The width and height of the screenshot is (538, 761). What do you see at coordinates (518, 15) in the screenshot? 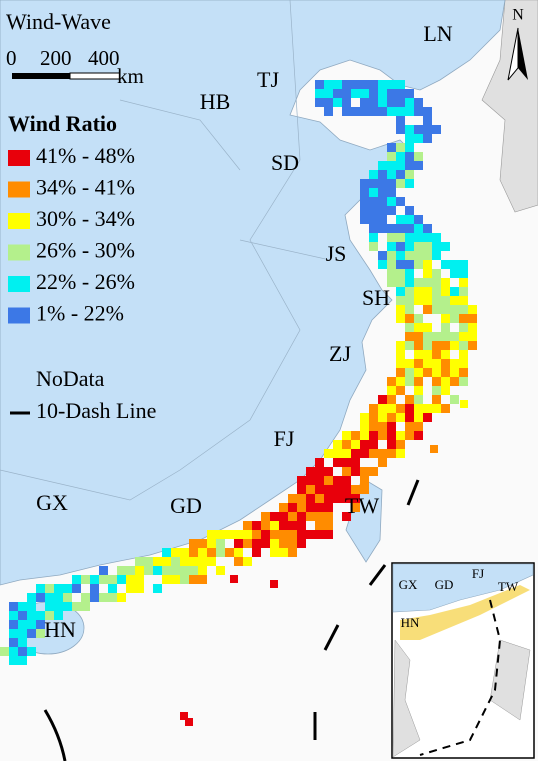
I see `north-label: N` at bounding box center [518, 15].